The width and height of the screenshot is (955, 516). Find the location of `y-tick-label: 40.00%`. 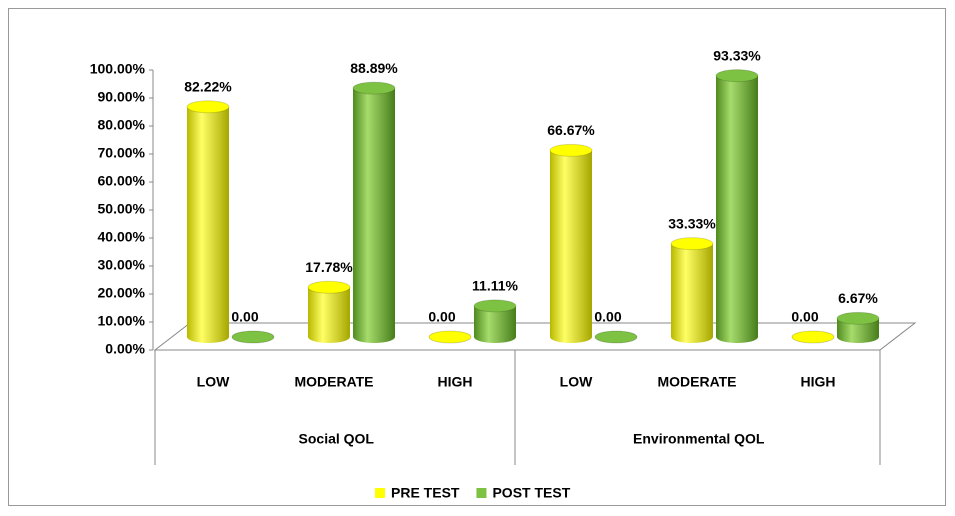

y-tick-label: 40.00% is located at coordinates (122, 237).